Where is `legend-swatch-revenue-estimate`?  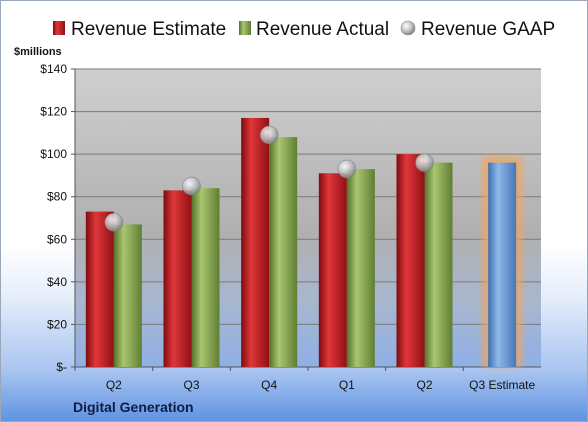 legend-swatch-revenue-estimate is located at coordinates (59, 28).